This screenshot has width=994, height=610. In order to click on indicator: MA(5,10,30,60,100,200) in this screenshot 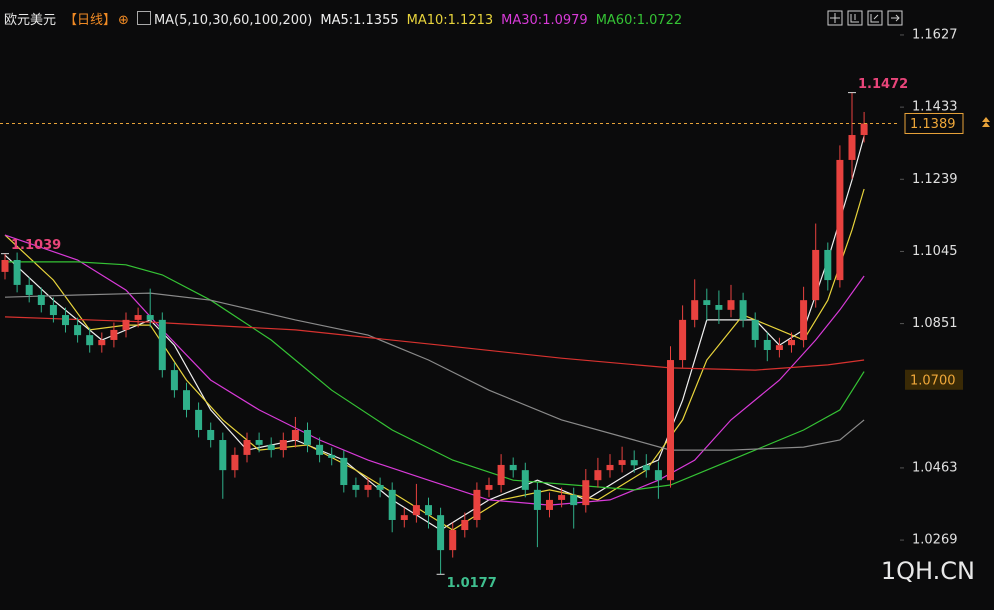, I will do `click(233, 20)`.